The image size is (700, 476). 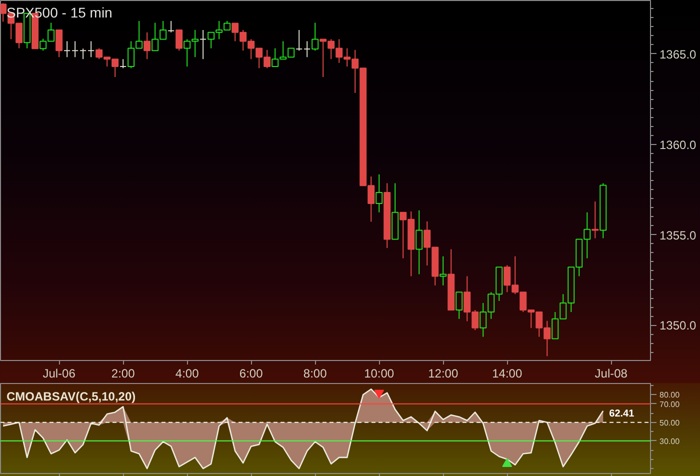 What do you see at coordinates (678, 54) in the screenshot?
I see `y-tick-label: 1365.0` at bounding box center [678, 54].